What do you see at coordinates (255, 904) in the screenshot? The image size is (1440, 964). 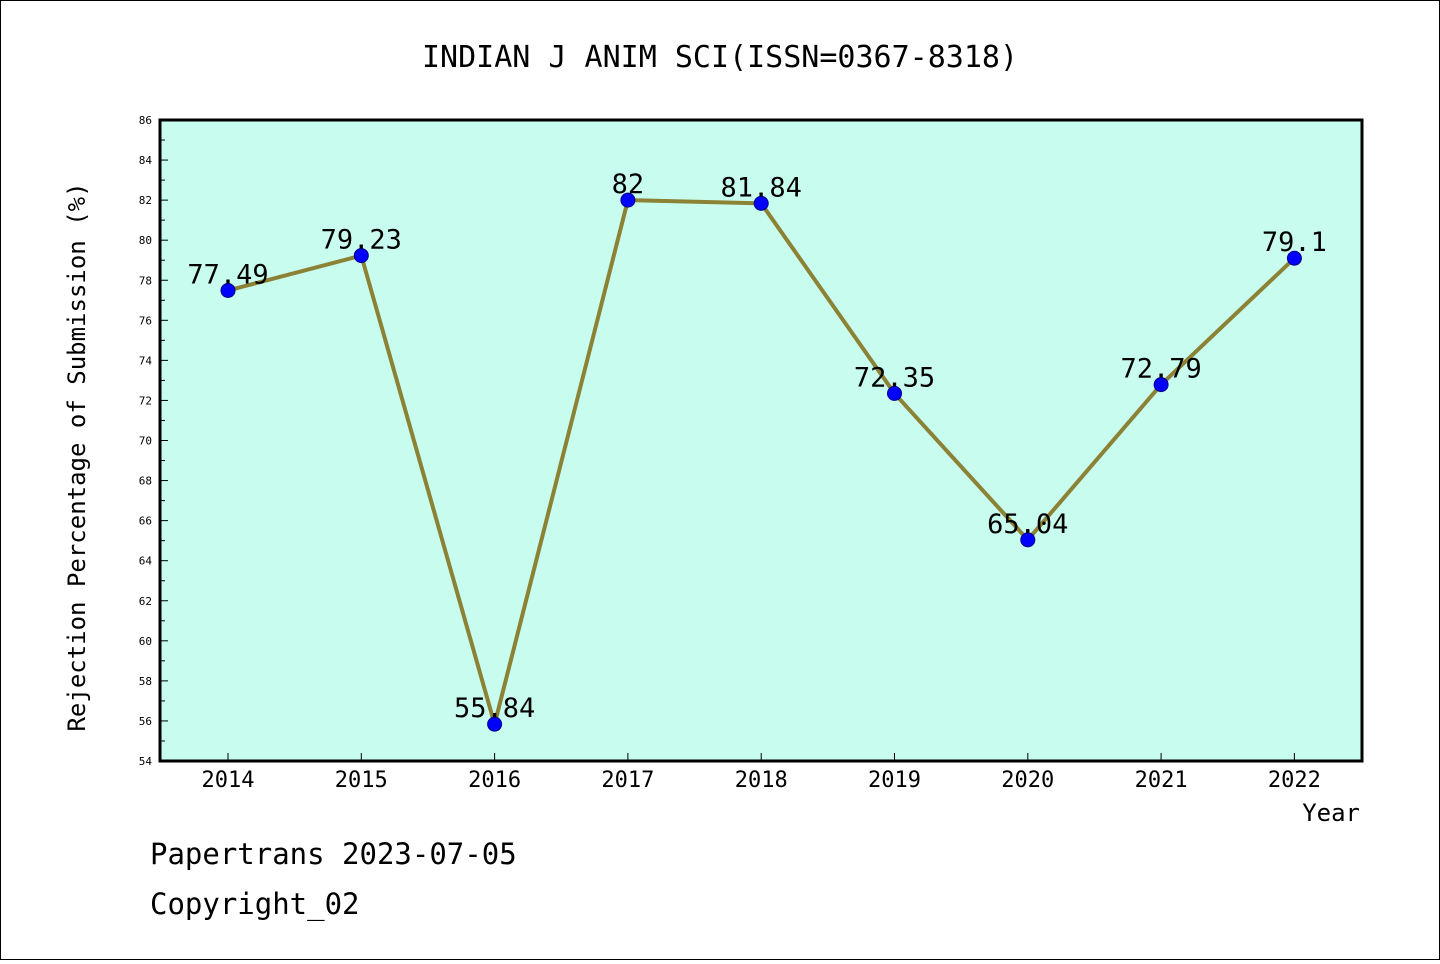 I see `footer-copyright: Copyright_02` at bounding box center [255, 904].